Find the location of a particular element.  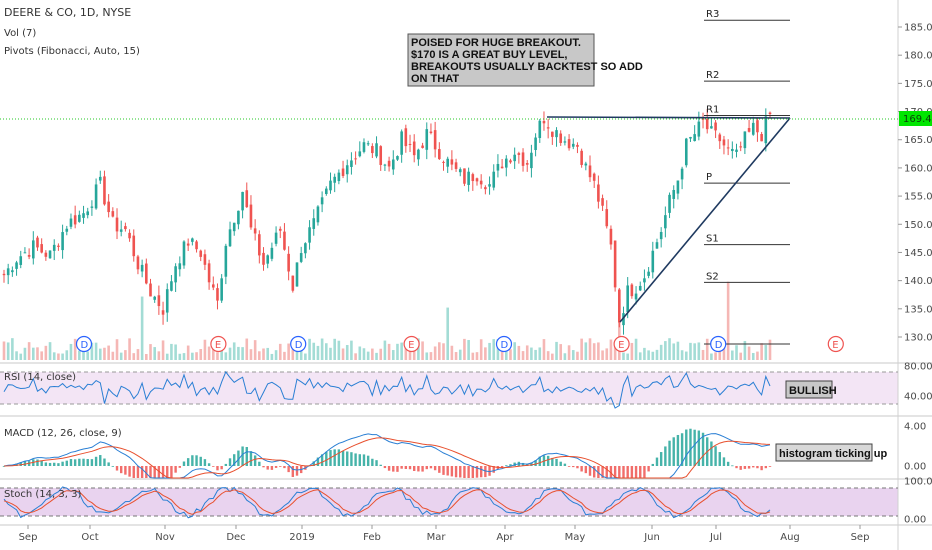

annotation-box is located at coordinates (501, 60).